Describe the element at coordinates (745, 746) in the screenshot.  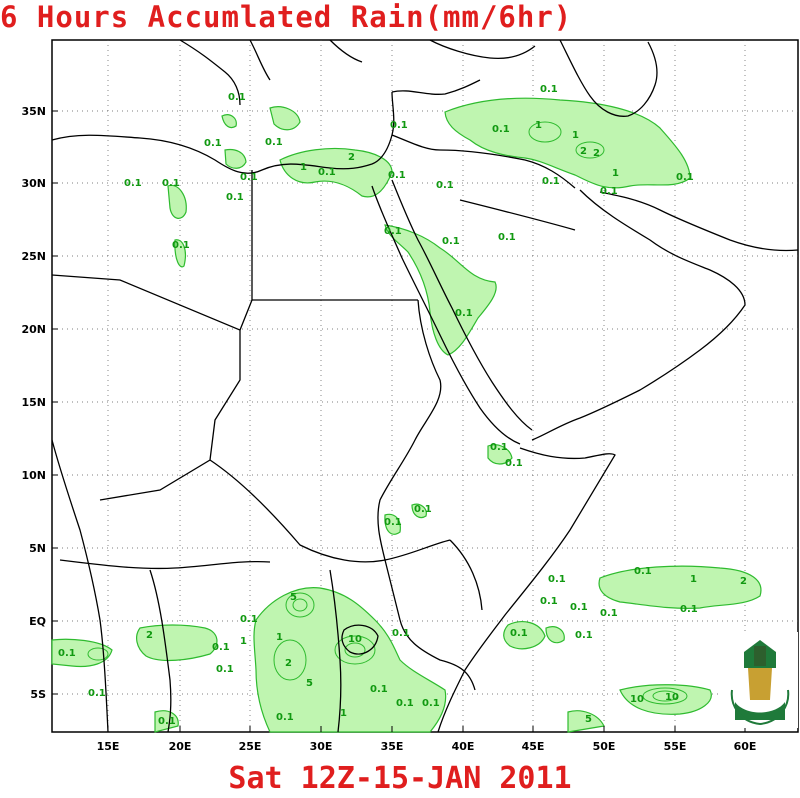
I see `svg-text: 60E` at that location.